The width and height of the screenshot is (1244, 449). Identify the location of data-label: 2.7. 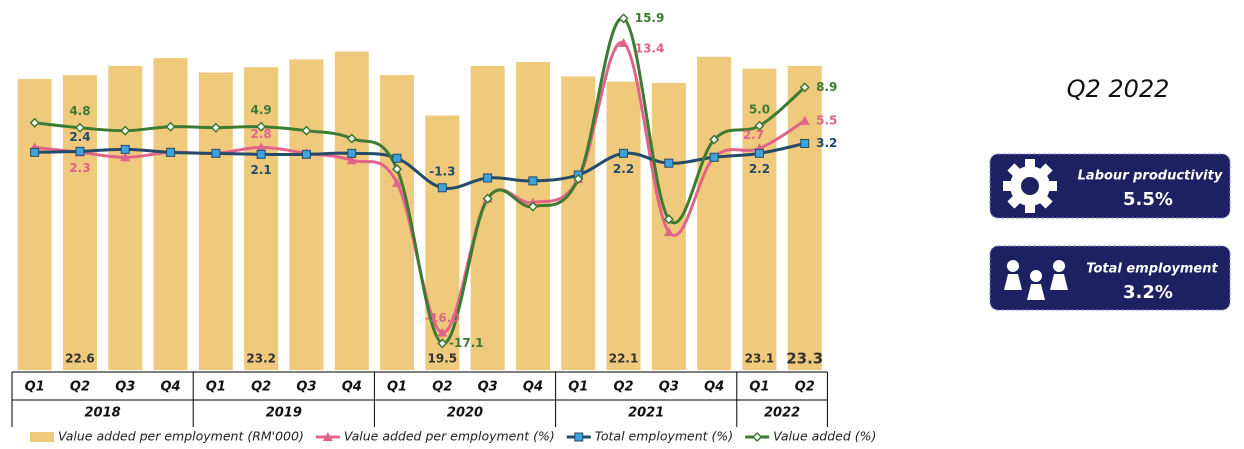
(753, 135).